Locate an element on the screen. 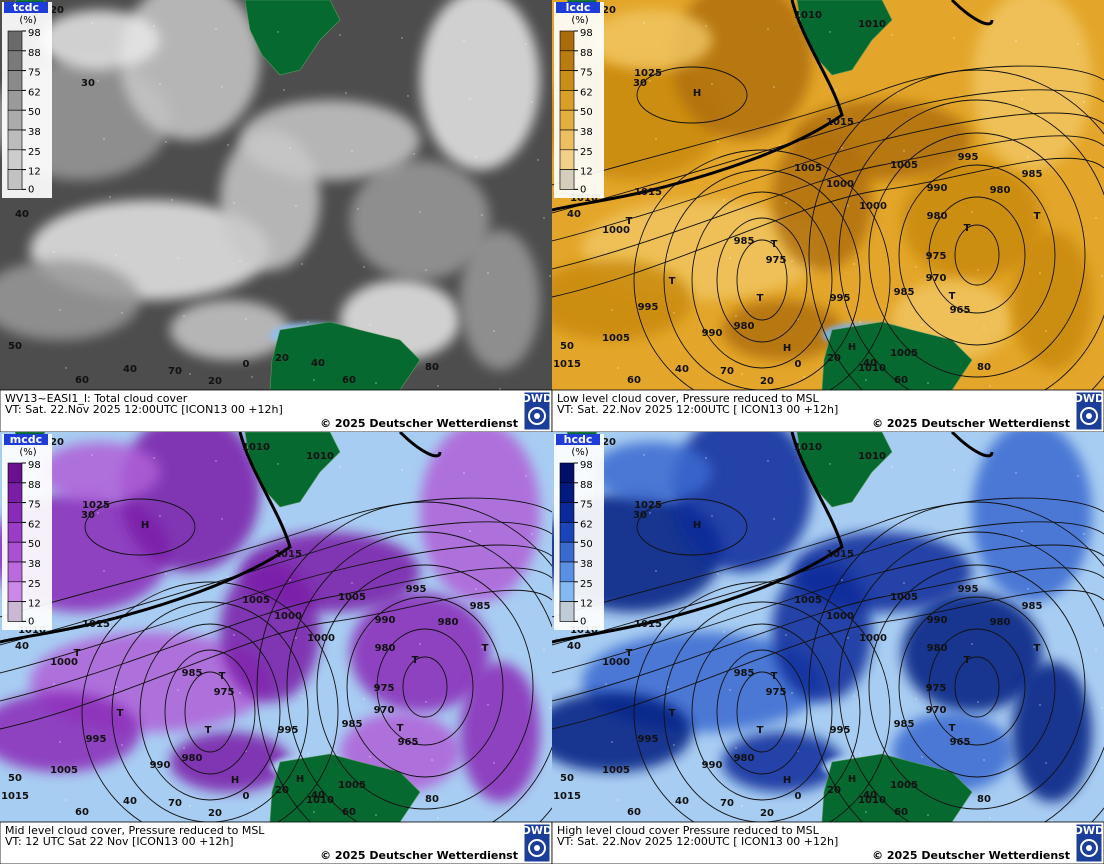  graticule-label: 30 is located at coordinates (88, 83).